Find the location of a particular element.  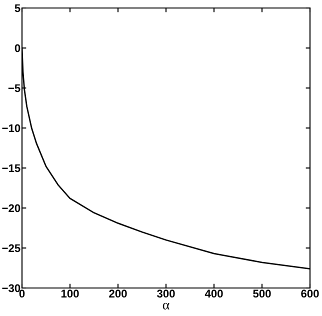

y-tick-label: −15 is located at coordinates (11, 168).